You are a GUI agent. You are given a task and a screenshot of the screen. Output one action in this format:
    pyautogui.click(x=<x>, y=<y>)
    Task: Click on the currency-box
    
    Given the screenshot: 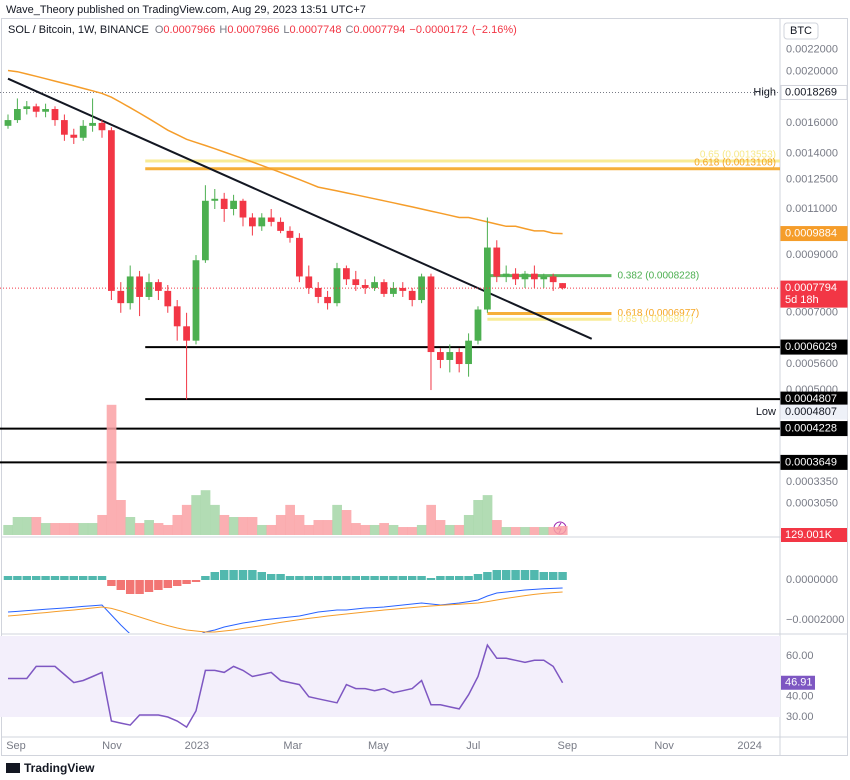 What is the action you would take?
    pyautogui.click(x=801, y=31)
    